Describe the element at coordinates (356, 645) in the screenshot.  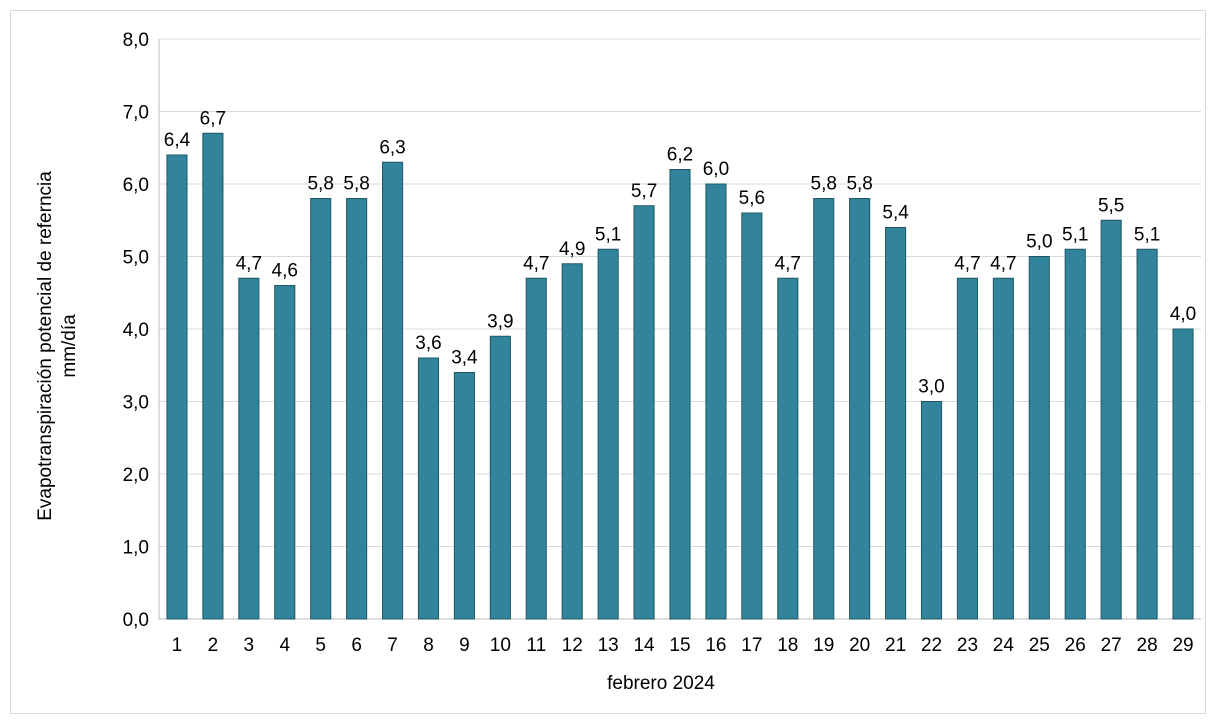
I see `x-tick-label: 6` at that location.